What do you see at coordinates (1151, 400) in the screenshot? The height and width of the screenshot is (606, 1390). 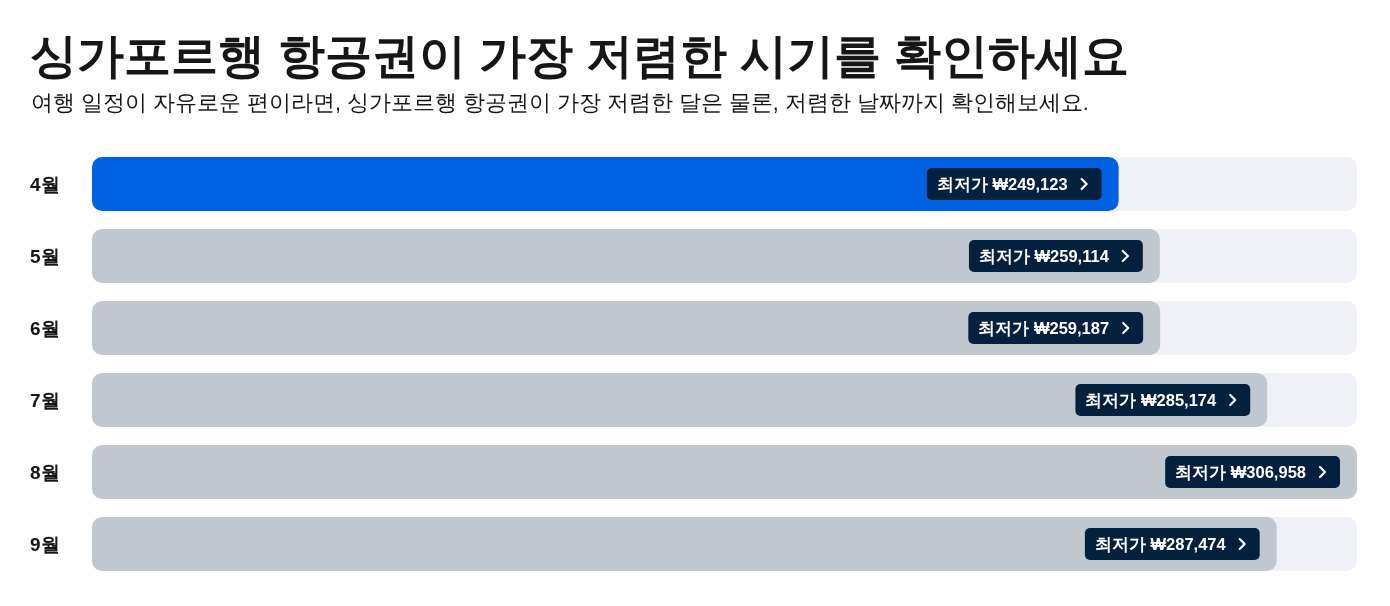 I see `data-label: 최저가 ₩285,174` at bounding box center [1151, 400].